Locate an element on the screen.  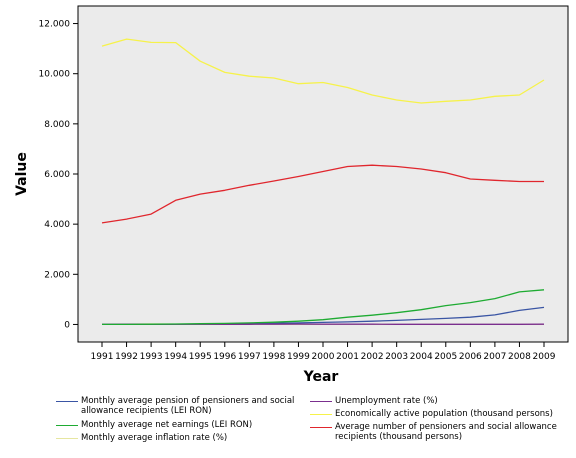
y-tick-label: 6.000 is located at coordinates (57, 175).